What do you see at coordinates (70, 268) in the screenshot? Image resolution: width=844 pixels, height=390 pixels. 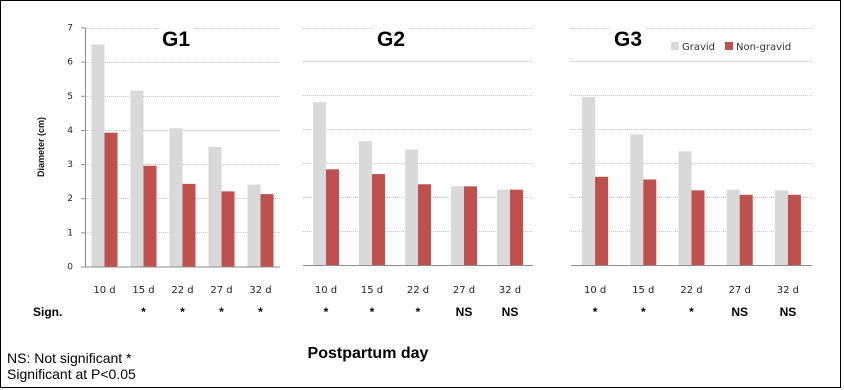 I see `y-tick-label: 0` at bounding box center [70, 268].